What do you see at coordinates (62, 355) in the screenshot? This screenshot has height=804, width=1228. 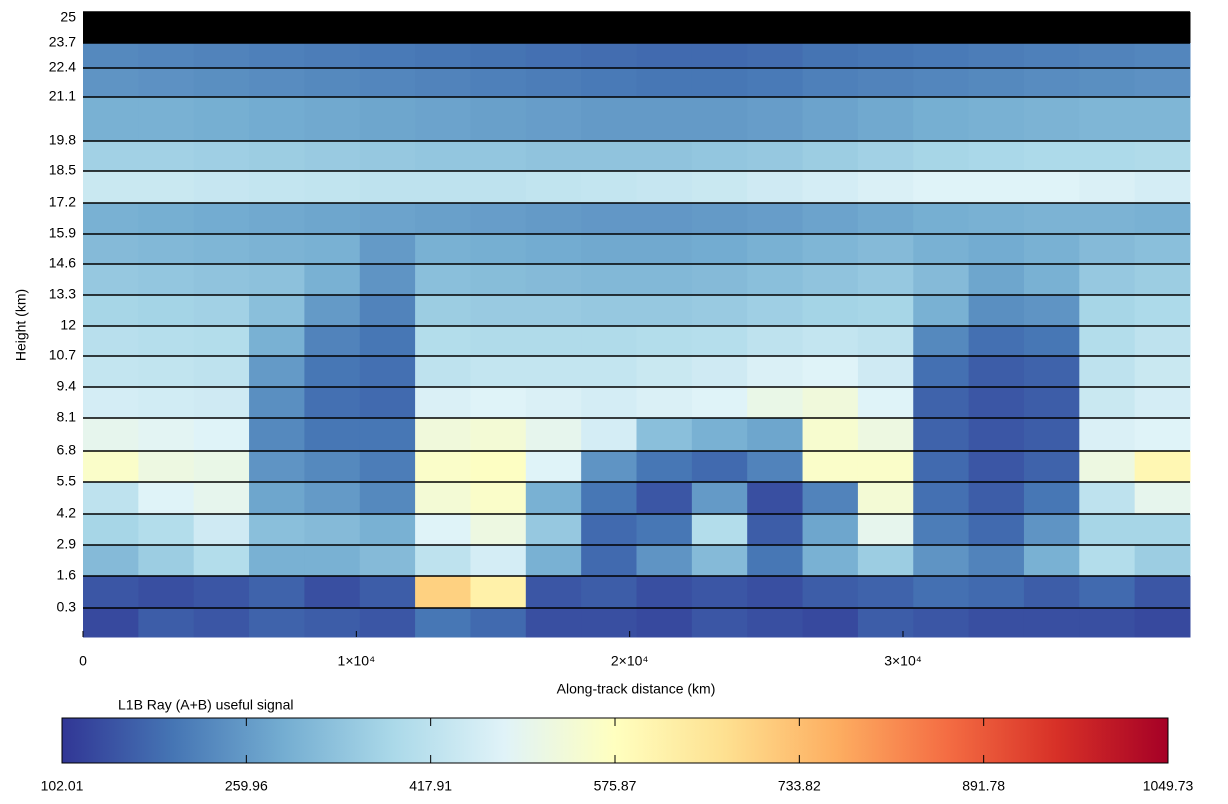 I see `y-tick-label: 10.7` at bounding box center [62, 355].